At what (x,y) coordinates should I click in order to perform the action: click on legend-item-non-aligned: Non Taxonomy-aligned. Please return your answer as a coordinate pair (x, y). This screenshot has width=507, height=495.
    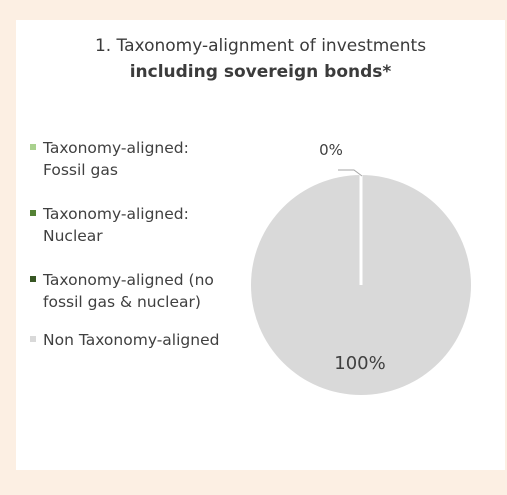
    Looking at the image, I should click on (124, 340).